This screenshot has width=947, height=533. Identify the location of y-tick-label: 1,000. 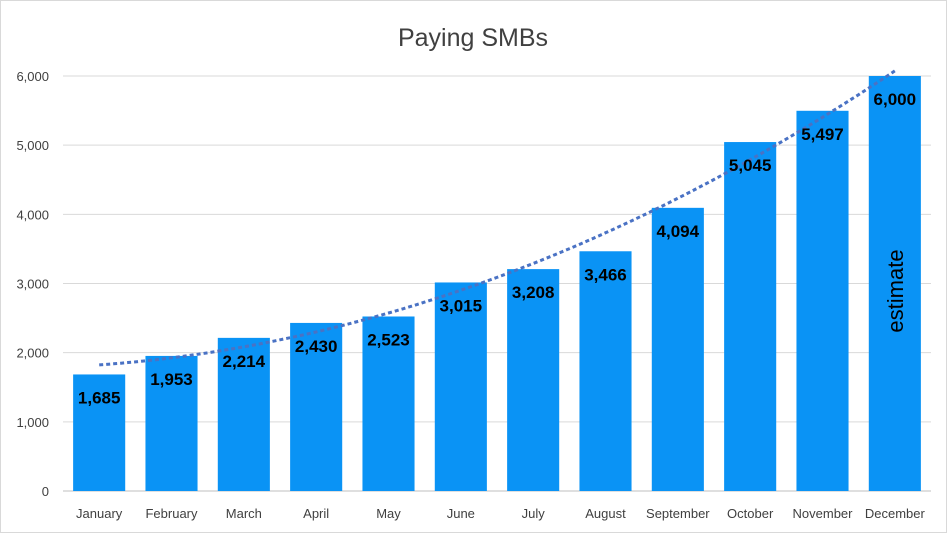
(32, 422).